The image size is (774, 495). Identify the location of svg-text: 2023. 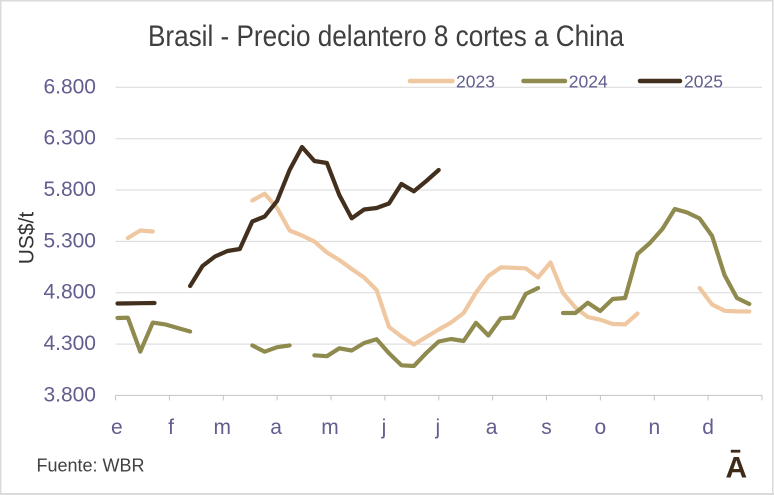
(475, 81).